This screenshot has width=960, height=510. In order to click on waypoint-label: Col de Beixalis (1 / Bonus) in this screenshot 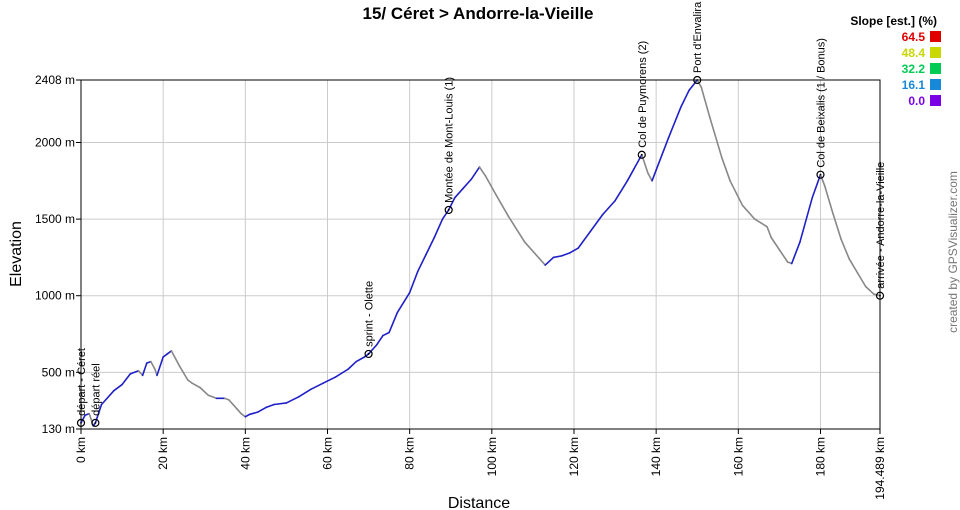, I will do `click(821, 103)`.